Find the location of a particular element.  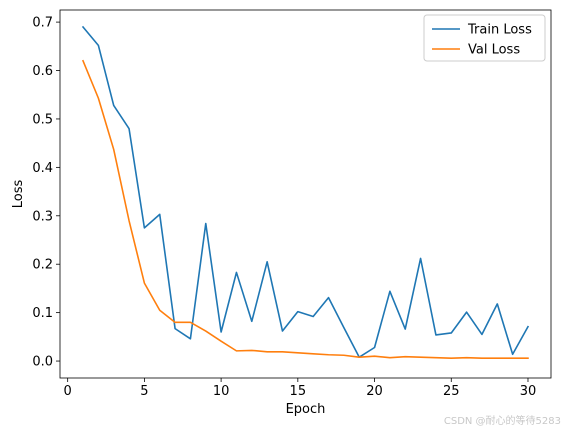

y-tick-label: 0.7 is located at coordinates (42, 23).